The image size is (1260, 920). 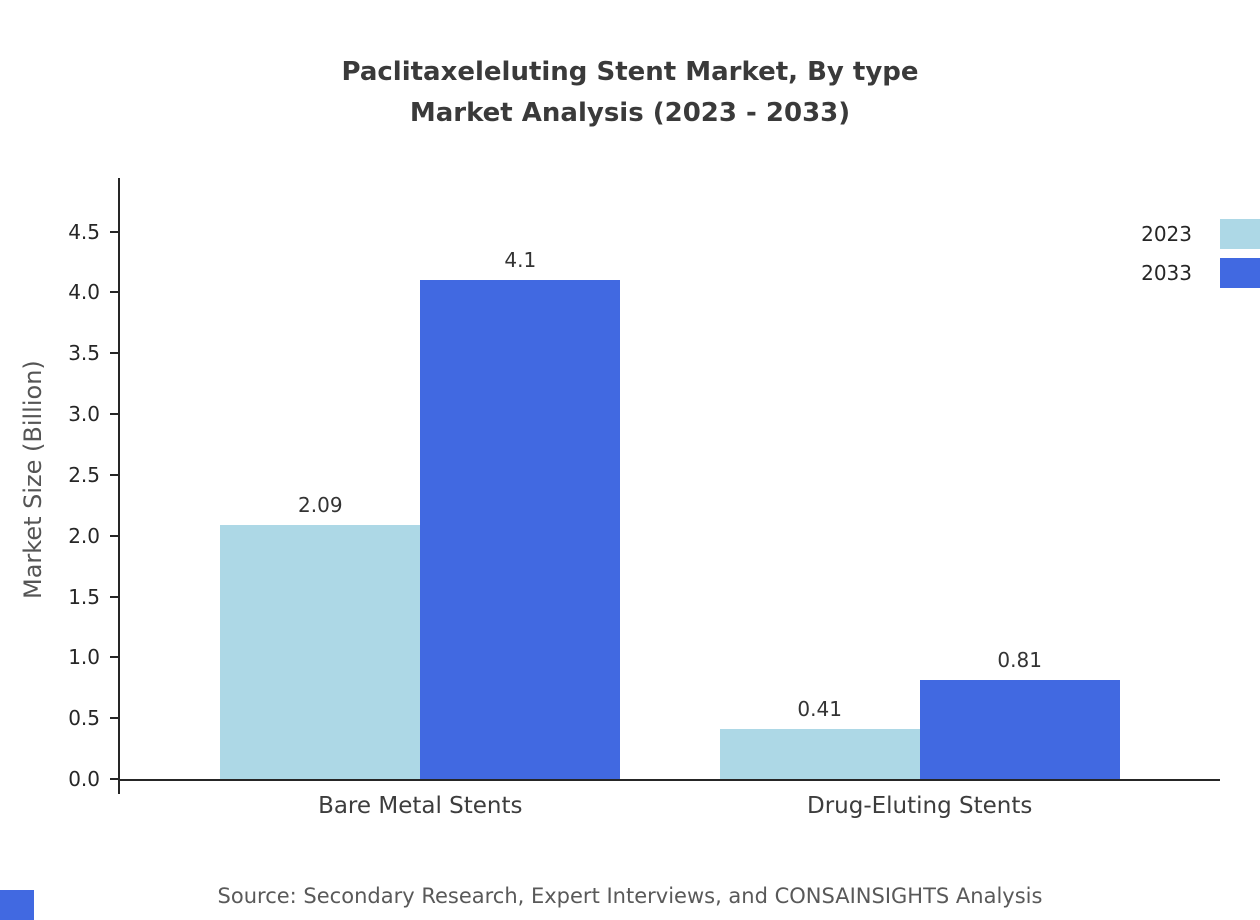 What do you see at coordinates (84, 779) in the screenshot?
I see `y-axis-tick-label: 0.0` at bounding box center [84, 779].